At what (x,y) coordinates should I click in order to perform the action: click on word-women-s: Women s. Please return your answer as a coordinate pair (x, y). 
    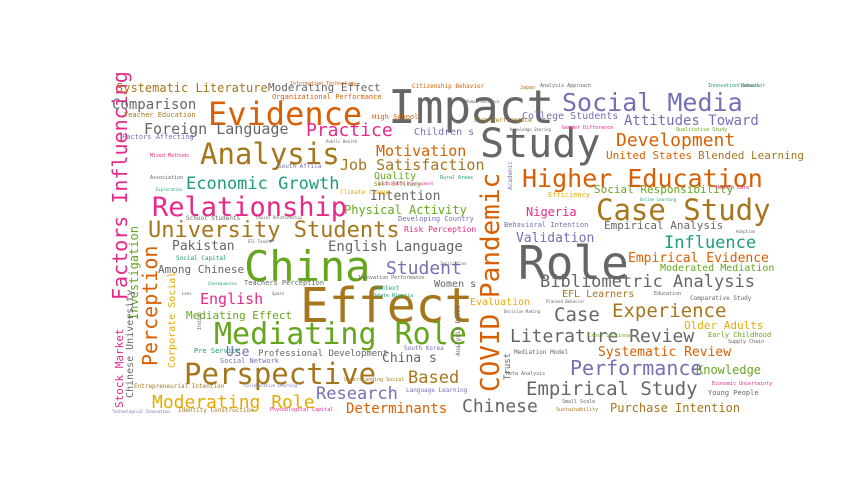
    Looking at the image, I should click on (455, 284).